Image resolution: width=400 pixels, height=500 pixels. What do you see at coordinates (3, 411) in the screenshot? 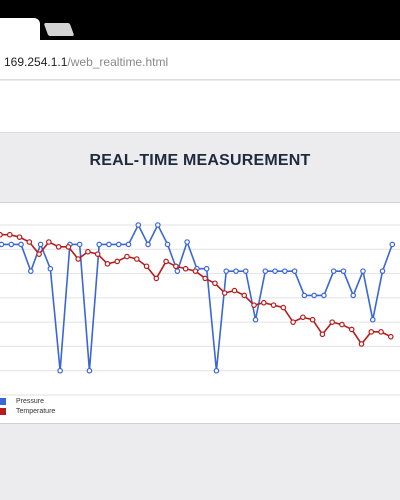
I see `legend-swatch-temperature` at bounding box center [3, 411].